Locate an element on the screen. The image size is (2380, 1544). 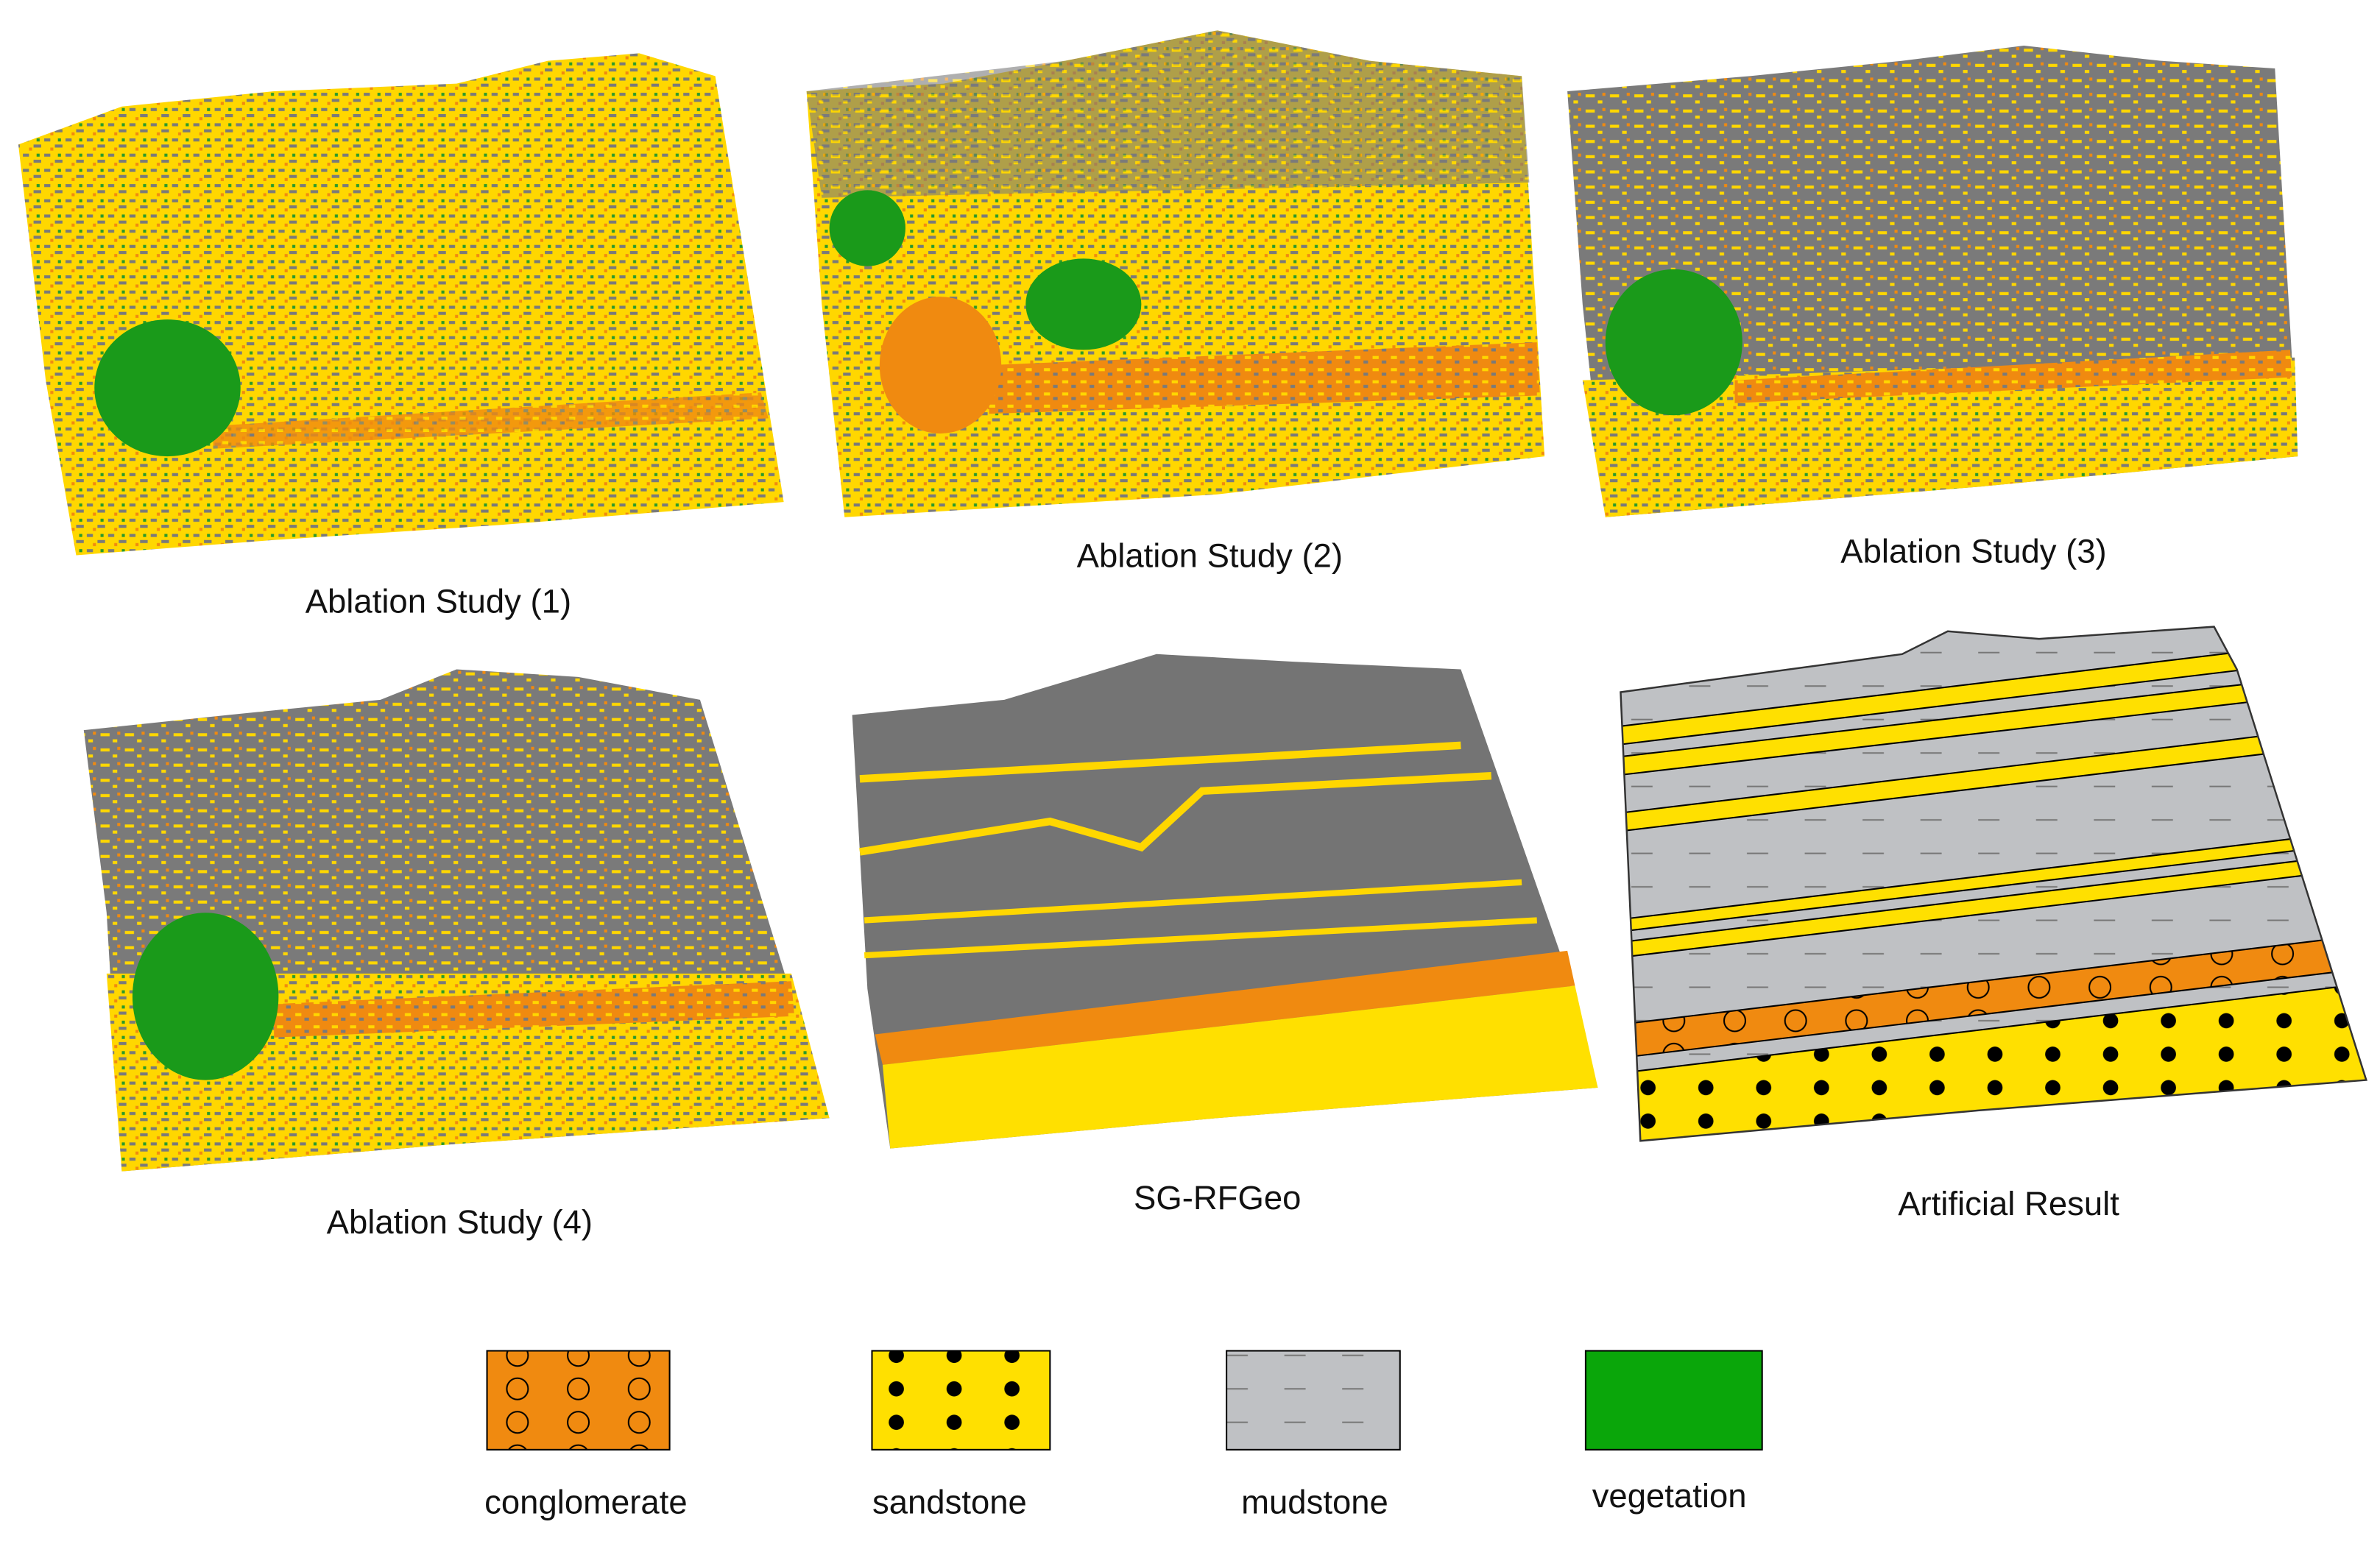
legend-label: conglomerate is located at coordinates (585, 1501).